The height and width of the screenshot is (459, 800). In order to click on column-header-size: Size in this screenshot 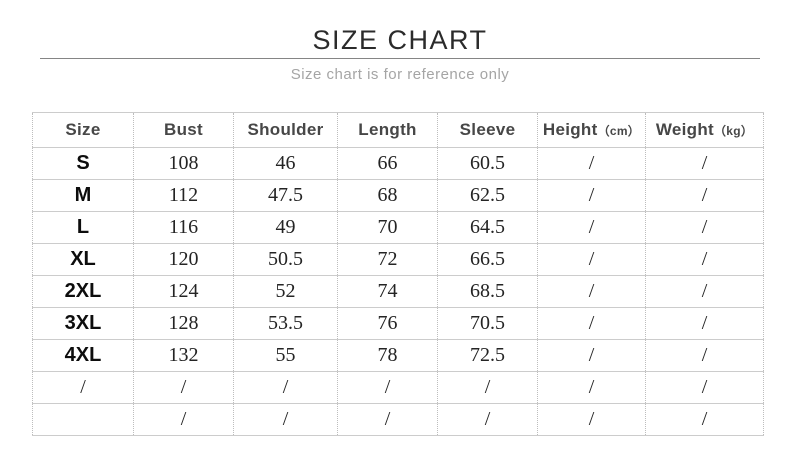, I will do `click(83, 130)`.